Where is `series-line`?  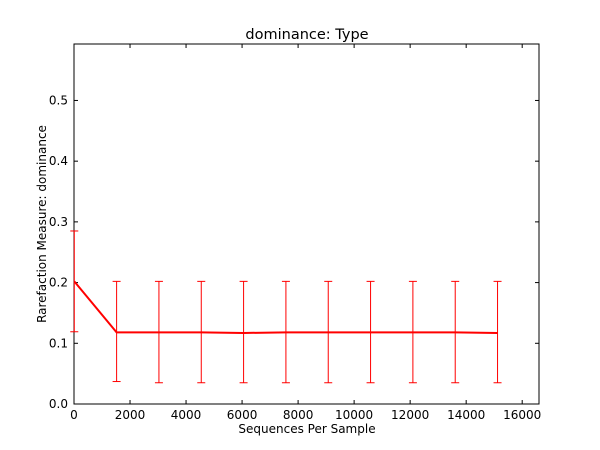 series-line is located at coordinates (285, 307).